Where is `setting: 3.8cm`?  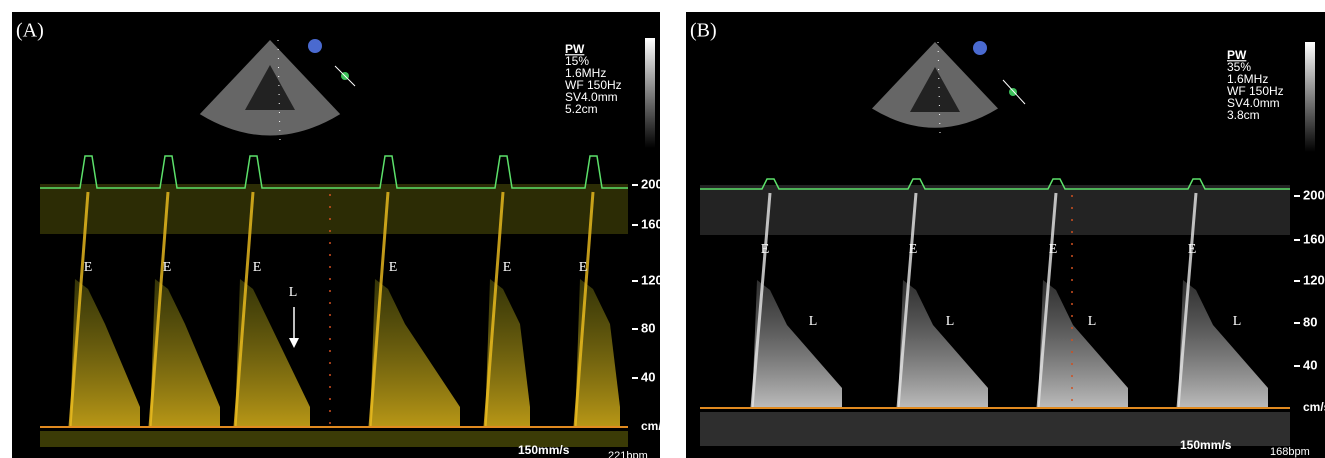 setting: 3.8cm is located at coordinates (1243, 115).